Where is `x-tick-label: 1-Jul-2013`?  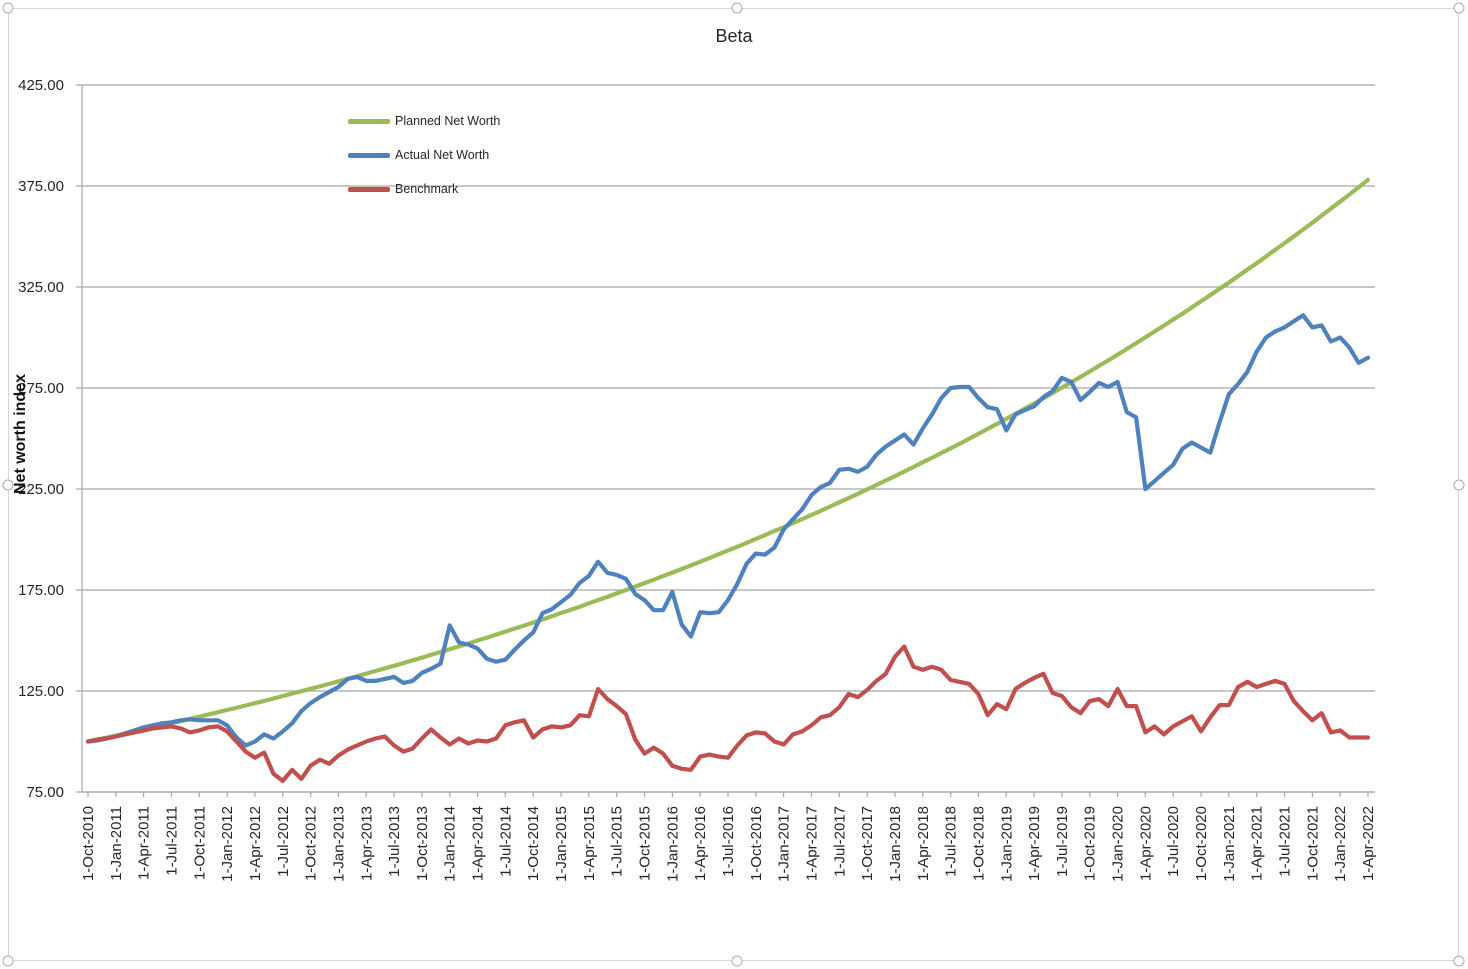
x-tick-label: 1-Jul-2013 is located at coordinates (394, 841).